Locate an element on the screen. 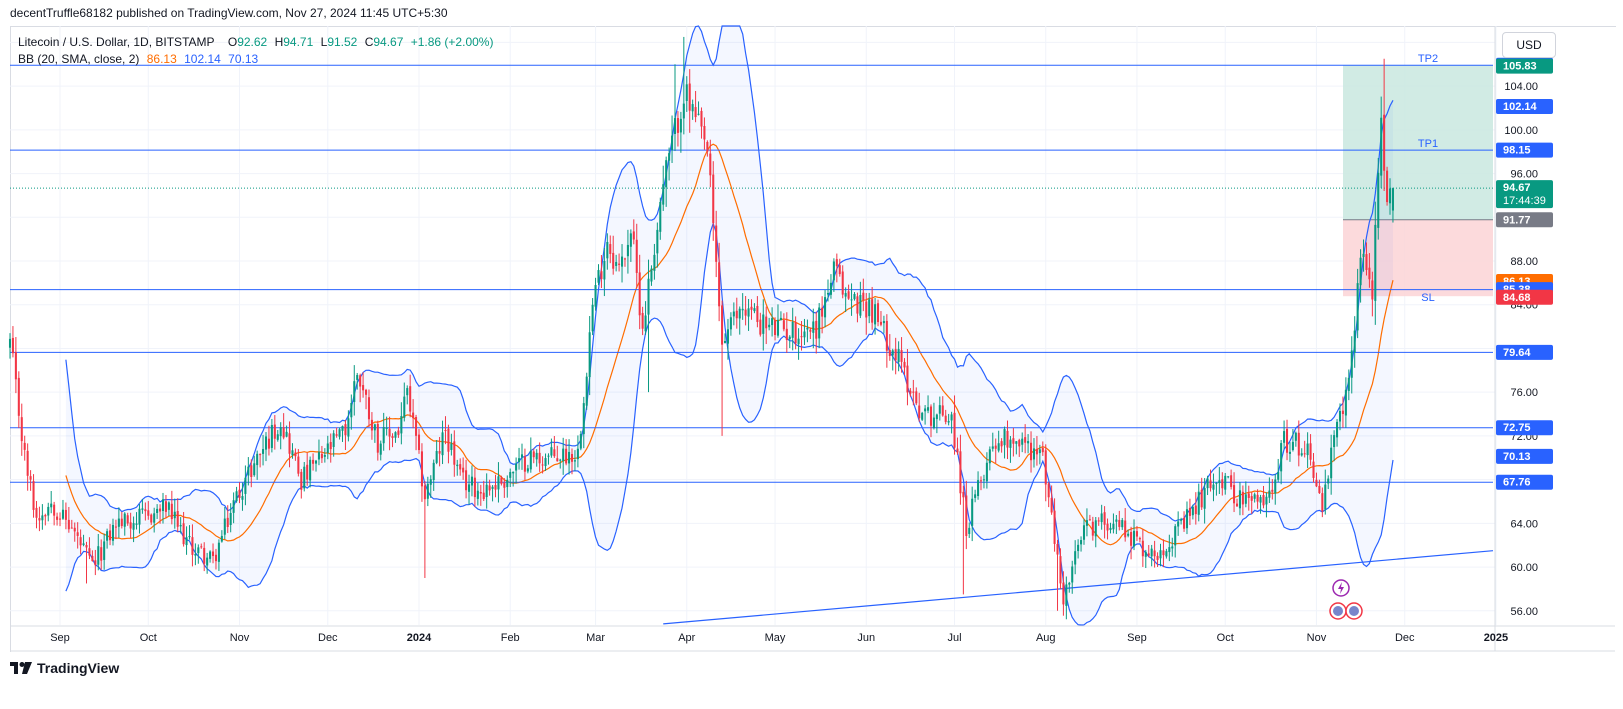 The width and height of the screenshot is (1623, 709). currency-button: USD is located at coordinates (1529, 45).